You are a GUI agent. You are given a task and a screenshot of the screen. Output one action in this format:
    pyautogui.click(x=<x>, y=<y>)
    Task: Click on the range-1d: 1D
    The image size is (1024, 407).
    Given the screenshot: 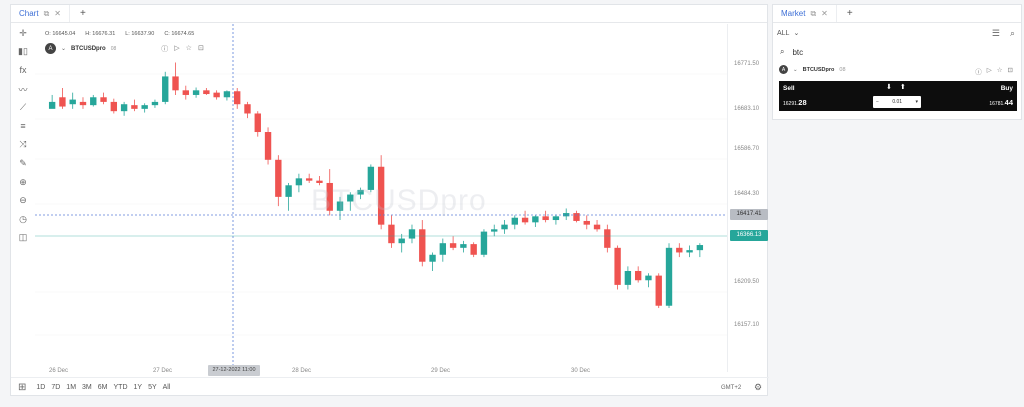 What is the action you would take?
    pyautogui.click(x=41, y=387)
    